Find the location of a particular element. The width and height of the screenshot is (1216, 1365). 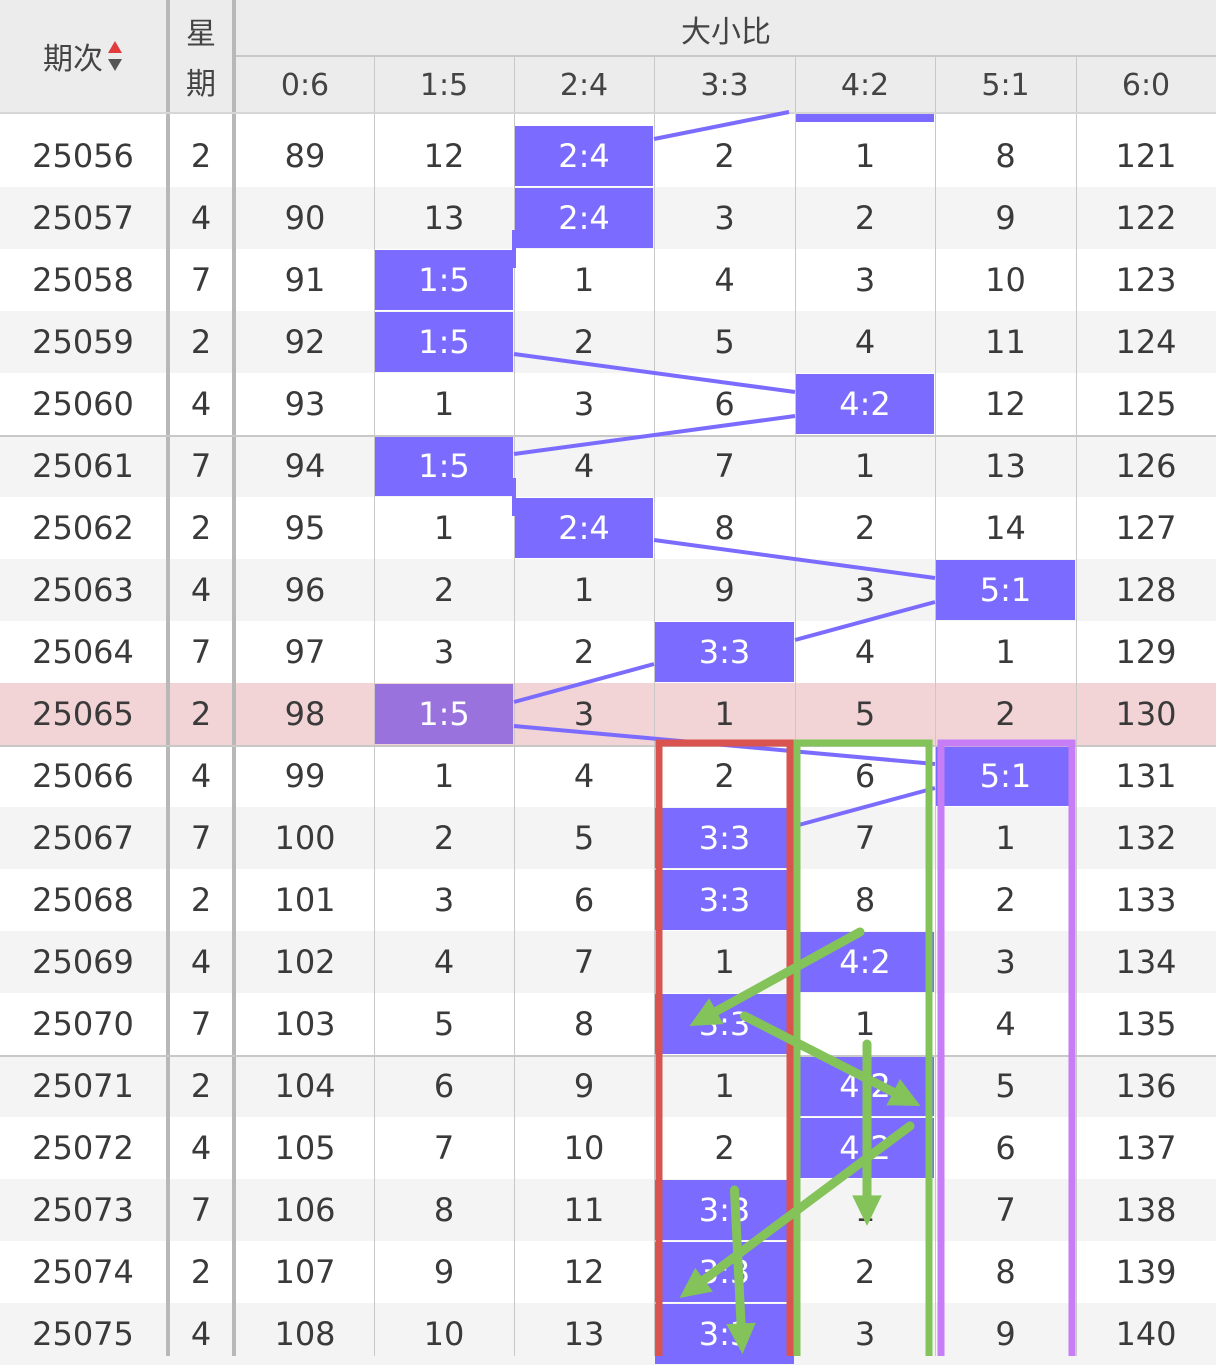

table-row: 25067 7 100 2 5 3:3 7 1 132 is located at coordinates (608, 838).